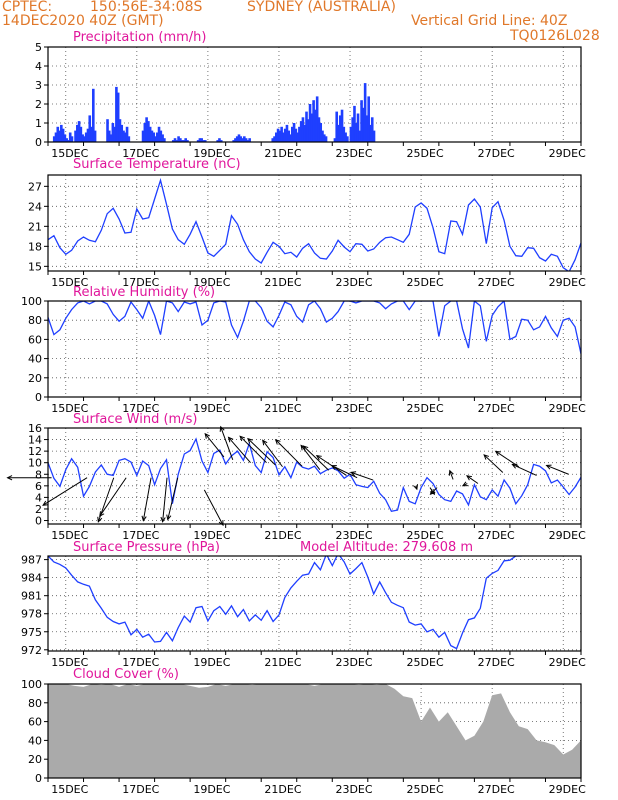 The width and height of the screenshot is (618, 800). What do you see at coordinates (38, 66) in the screenshot?
I see `precip-ytick-label: 4` at bounding box center [38, 66].